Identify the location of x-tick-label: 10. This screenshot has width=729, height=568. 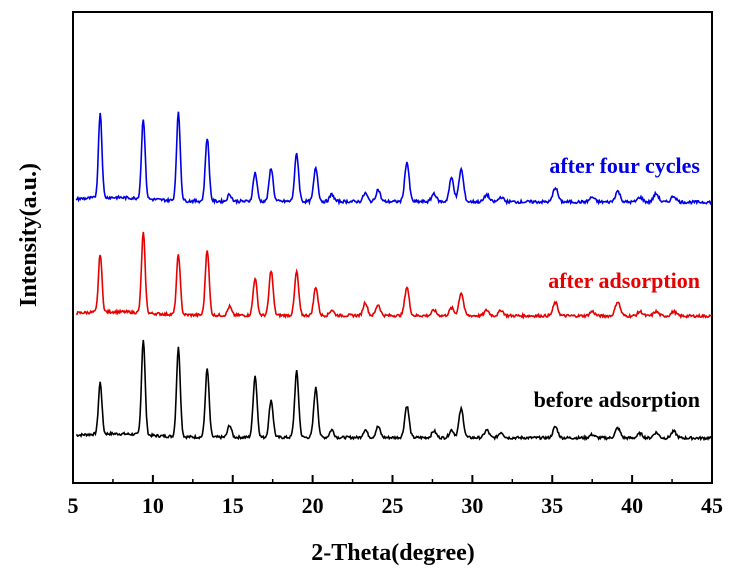
(153, 505).